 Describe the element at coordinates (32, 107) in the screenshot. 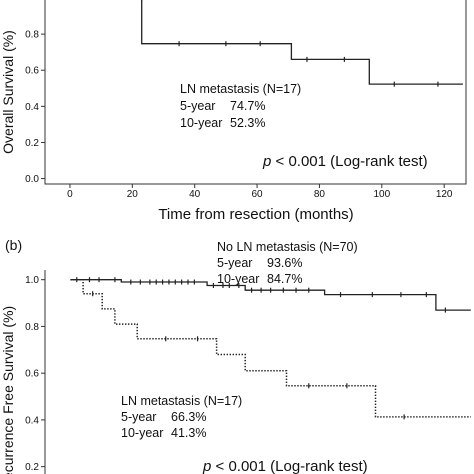

I see `panel-a-y-tick-label: 0.4` at that location.